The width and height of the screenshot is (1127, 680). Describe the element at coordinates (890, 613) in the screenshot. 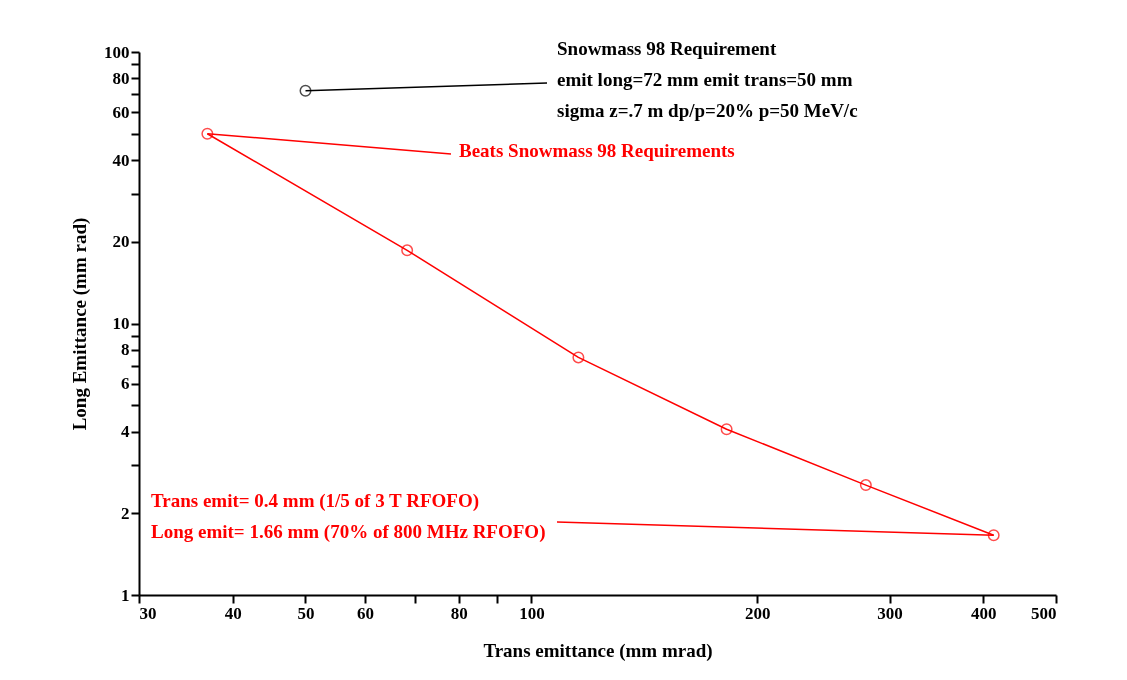

I see `x-tick-label: 300` at that location.